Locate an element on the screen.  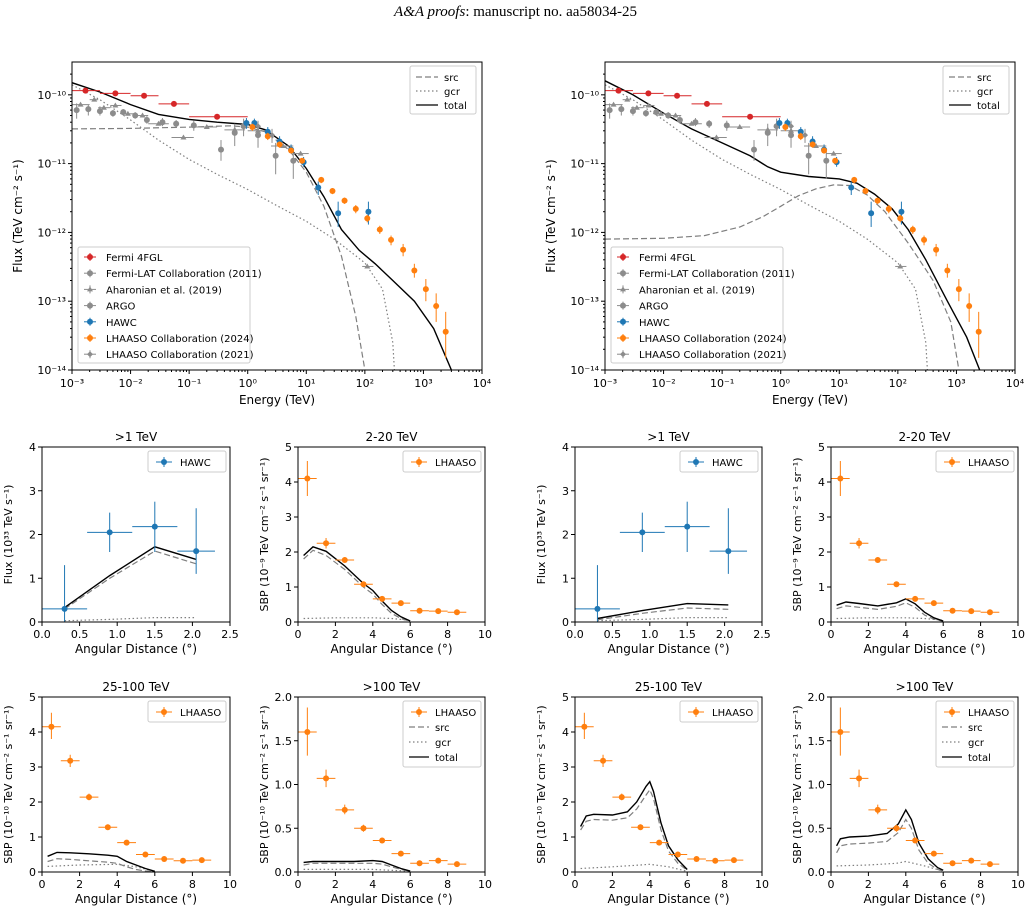
panel-title: 2-20 TeV is located at coordinates (925, 437).